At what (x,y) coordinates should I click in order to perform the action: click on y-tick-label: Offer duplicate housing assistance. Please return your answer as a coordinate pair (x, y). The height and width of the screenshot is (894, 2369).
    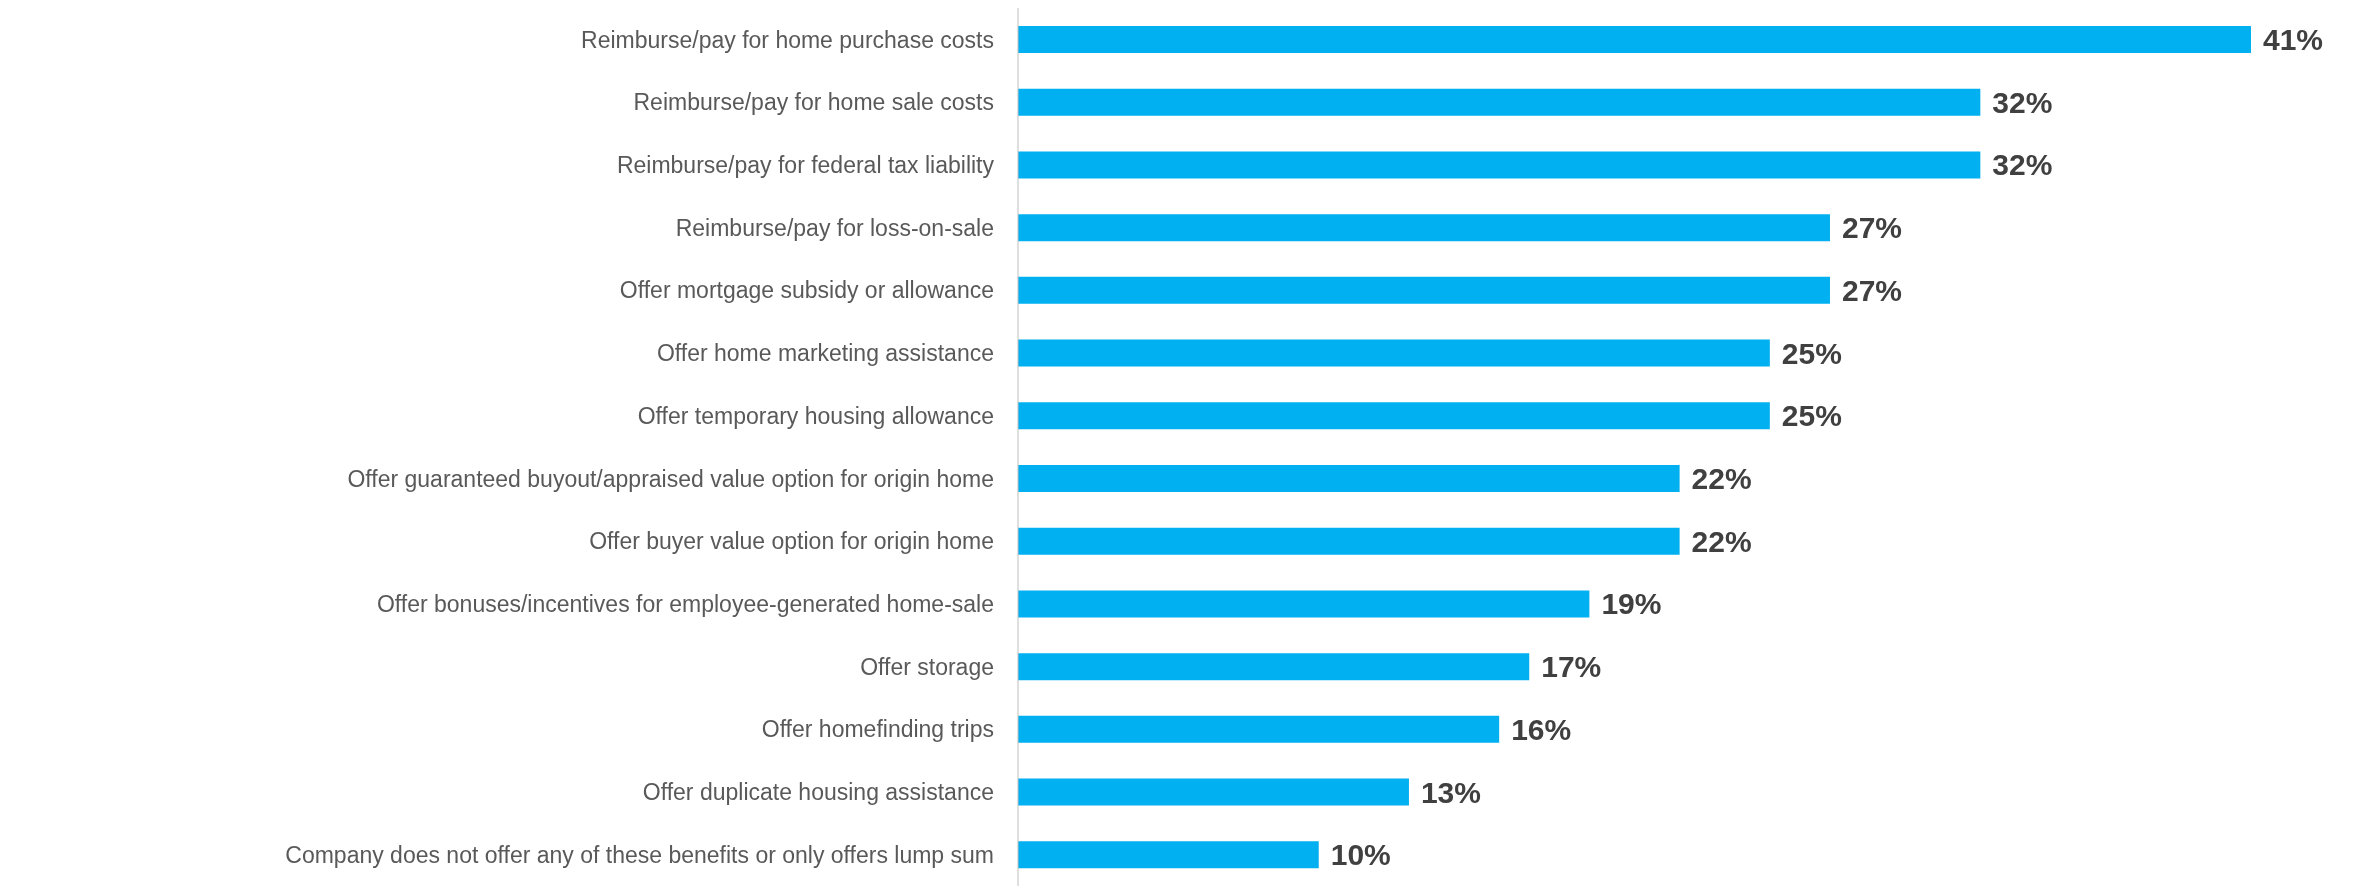
    Looking at the image, I should click on (818, 792).